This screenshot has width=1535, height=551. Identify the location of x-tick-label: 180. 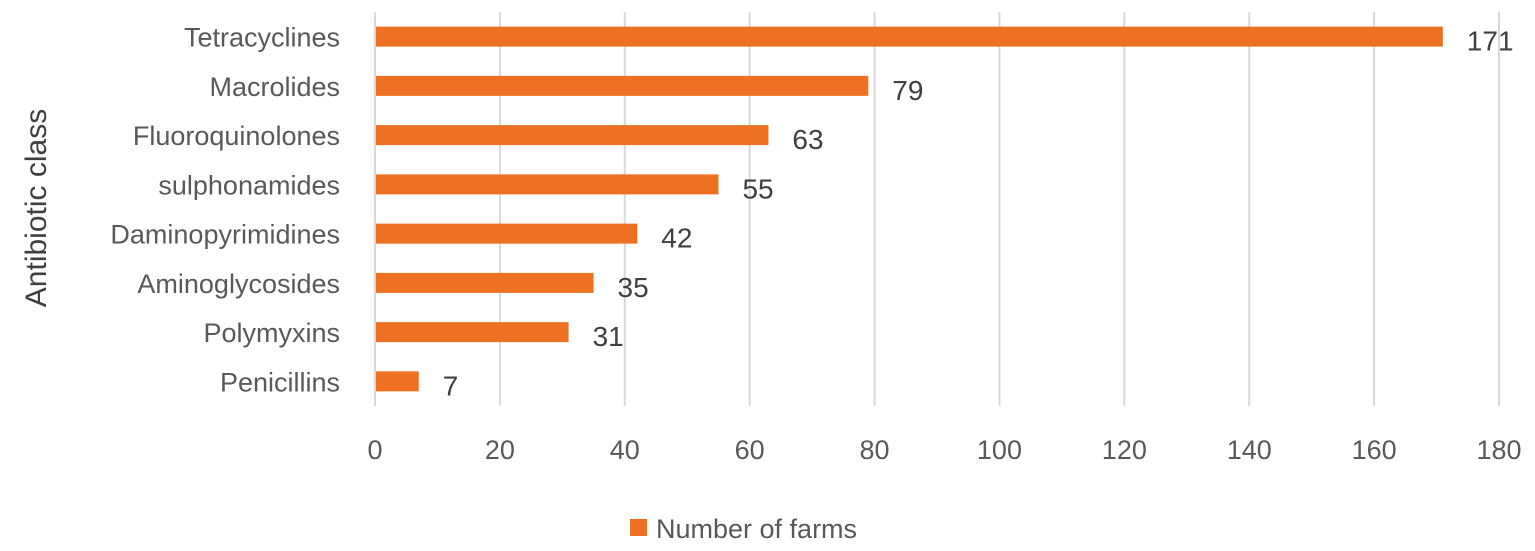
(1498, 450).